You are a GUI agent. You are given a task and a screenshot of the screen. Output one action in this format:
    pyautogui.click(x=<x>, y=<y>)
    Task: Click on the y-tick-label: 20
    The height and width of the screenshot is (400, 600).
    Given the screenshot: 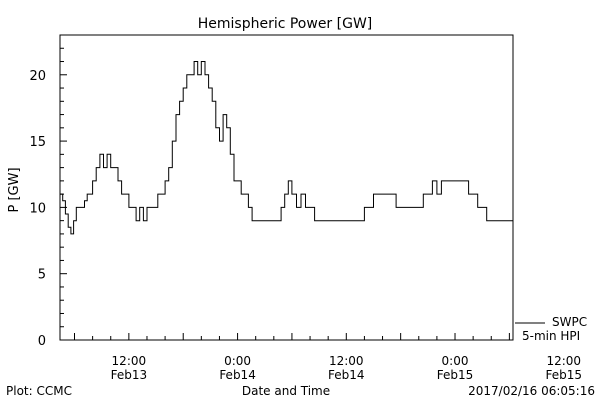 What is the action you would take?
    pyautogui.click(x=37, y=76)
    